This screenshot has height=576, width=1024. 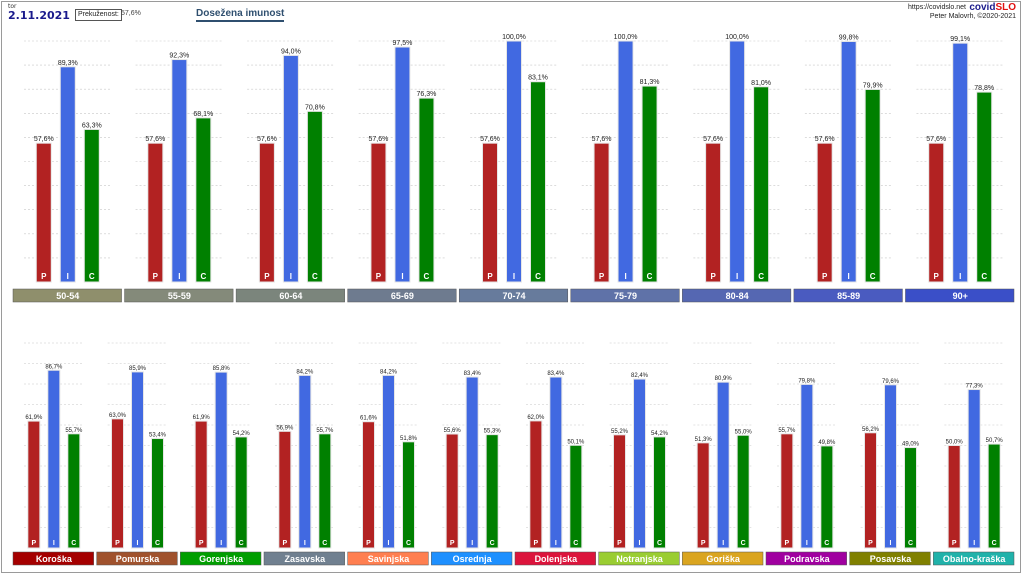 I want to click on value-label: 55,3%, so click(x=493, y=432).